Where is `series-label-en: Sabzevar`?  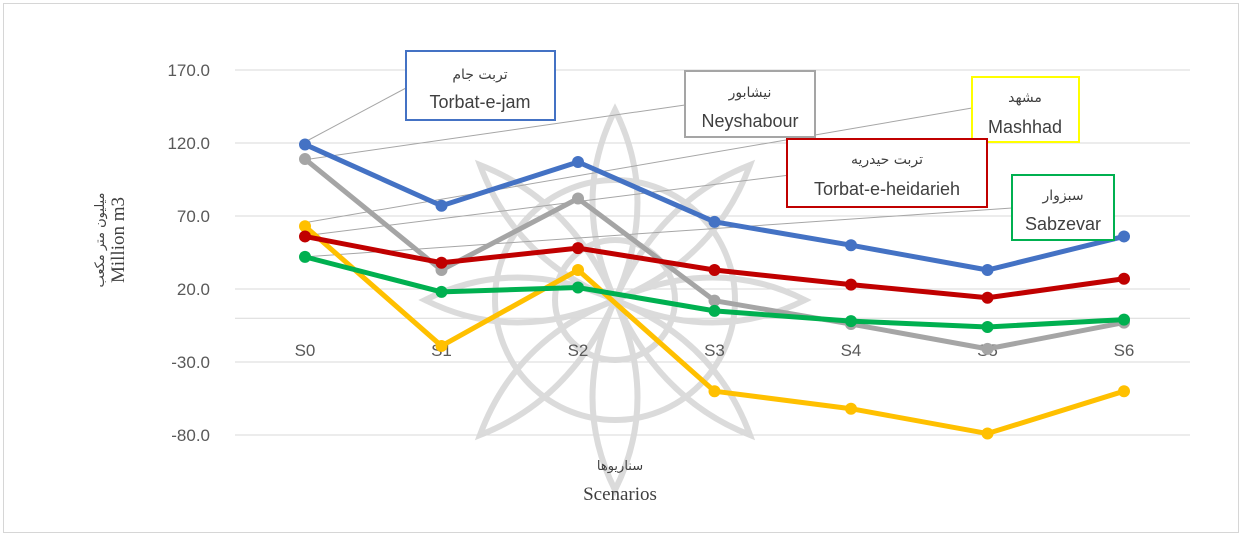 series-label-en: Sabzevar is located at coordinates (1063, 224).